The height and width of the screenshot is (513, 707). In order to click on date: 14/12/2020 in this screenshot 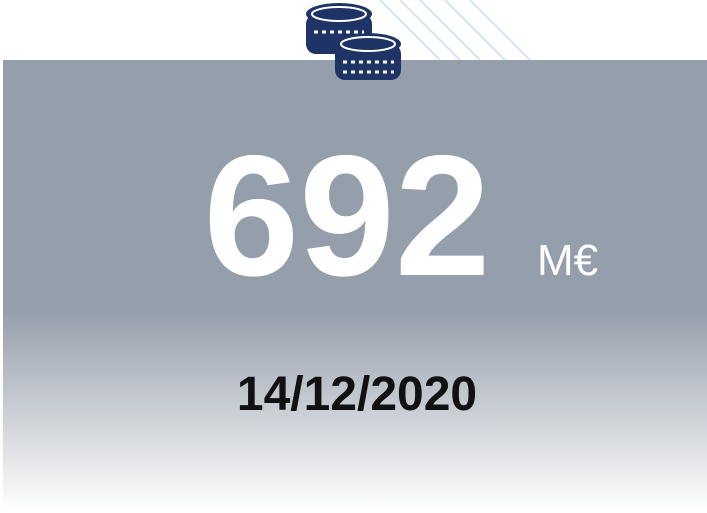, I will do `click(357, 394)`.